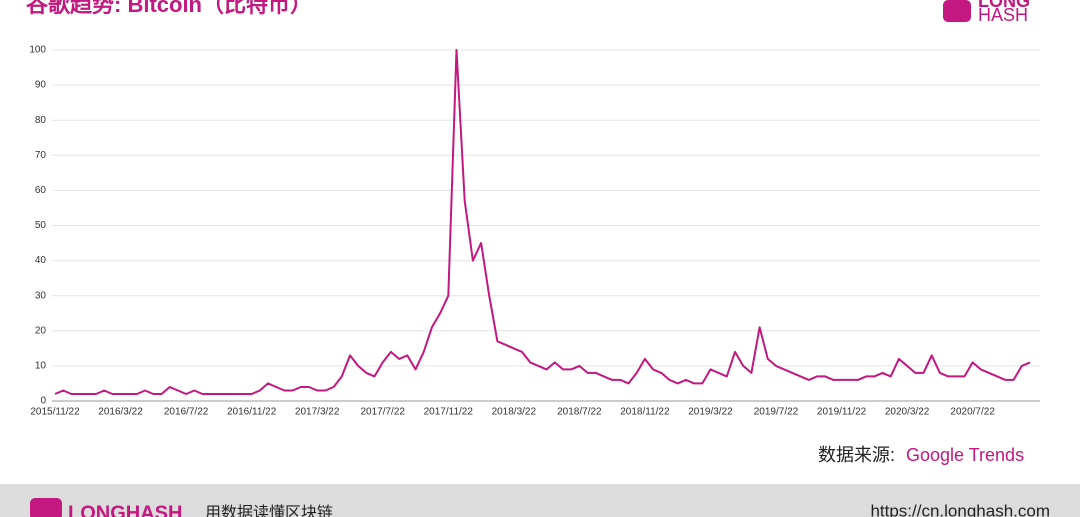 Image resolution: width=1080 pixels, height=517 pixels. What do you see at coordinates (120, 412) in the screenshot?
I see `x-tick-label: 2016/3/22` at bounding box center [120, 412].